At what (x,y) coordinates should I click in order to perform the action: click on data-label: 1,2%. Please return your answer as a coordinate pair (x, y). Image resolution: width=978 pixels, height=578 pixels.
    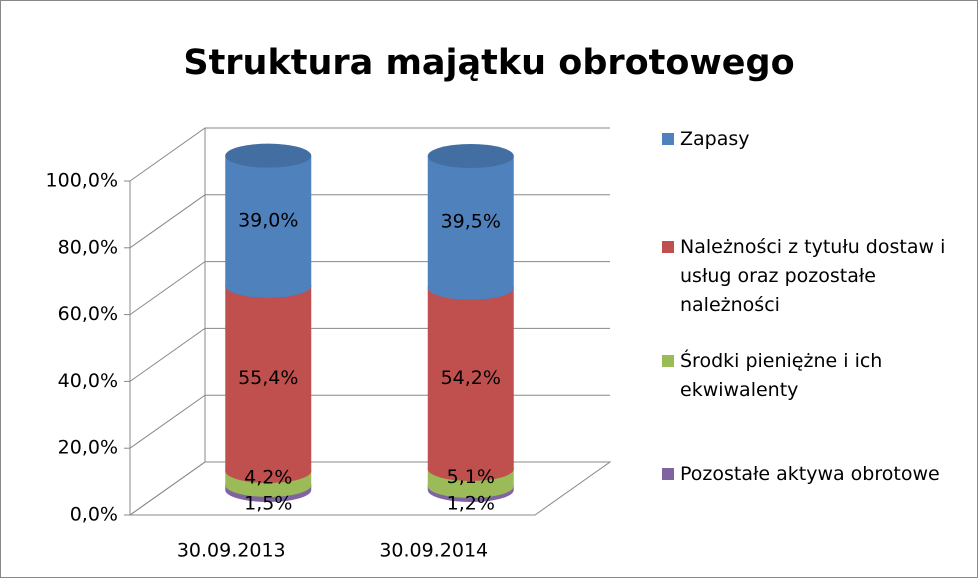
    Looking at the image, I should click on (471, 504).